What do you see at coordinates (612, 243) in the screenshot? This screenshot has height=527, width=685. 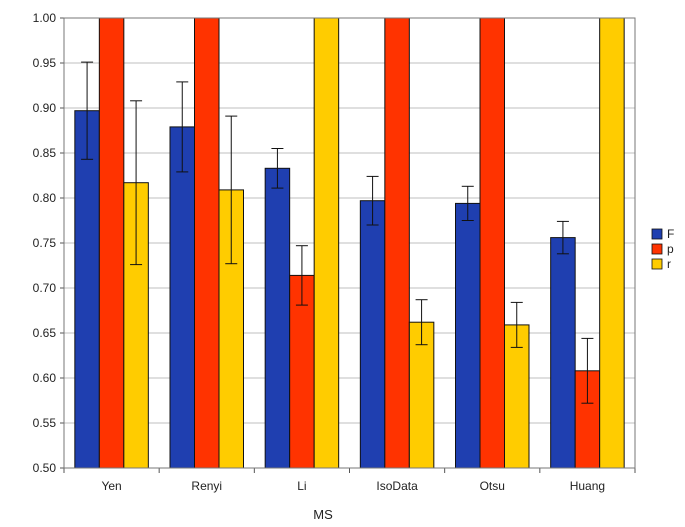 I see `bar-r-Huang` at bounding box center [612, 243].